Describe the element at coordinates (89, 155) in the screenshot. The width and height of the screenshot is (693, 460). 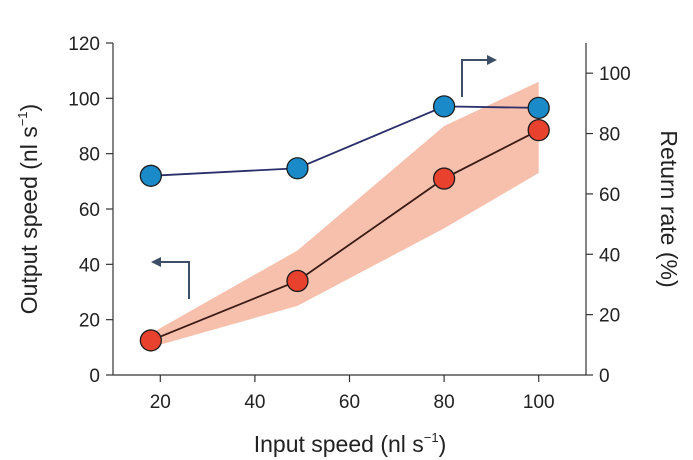
I see `y-left-tick-label: 80` at that location.